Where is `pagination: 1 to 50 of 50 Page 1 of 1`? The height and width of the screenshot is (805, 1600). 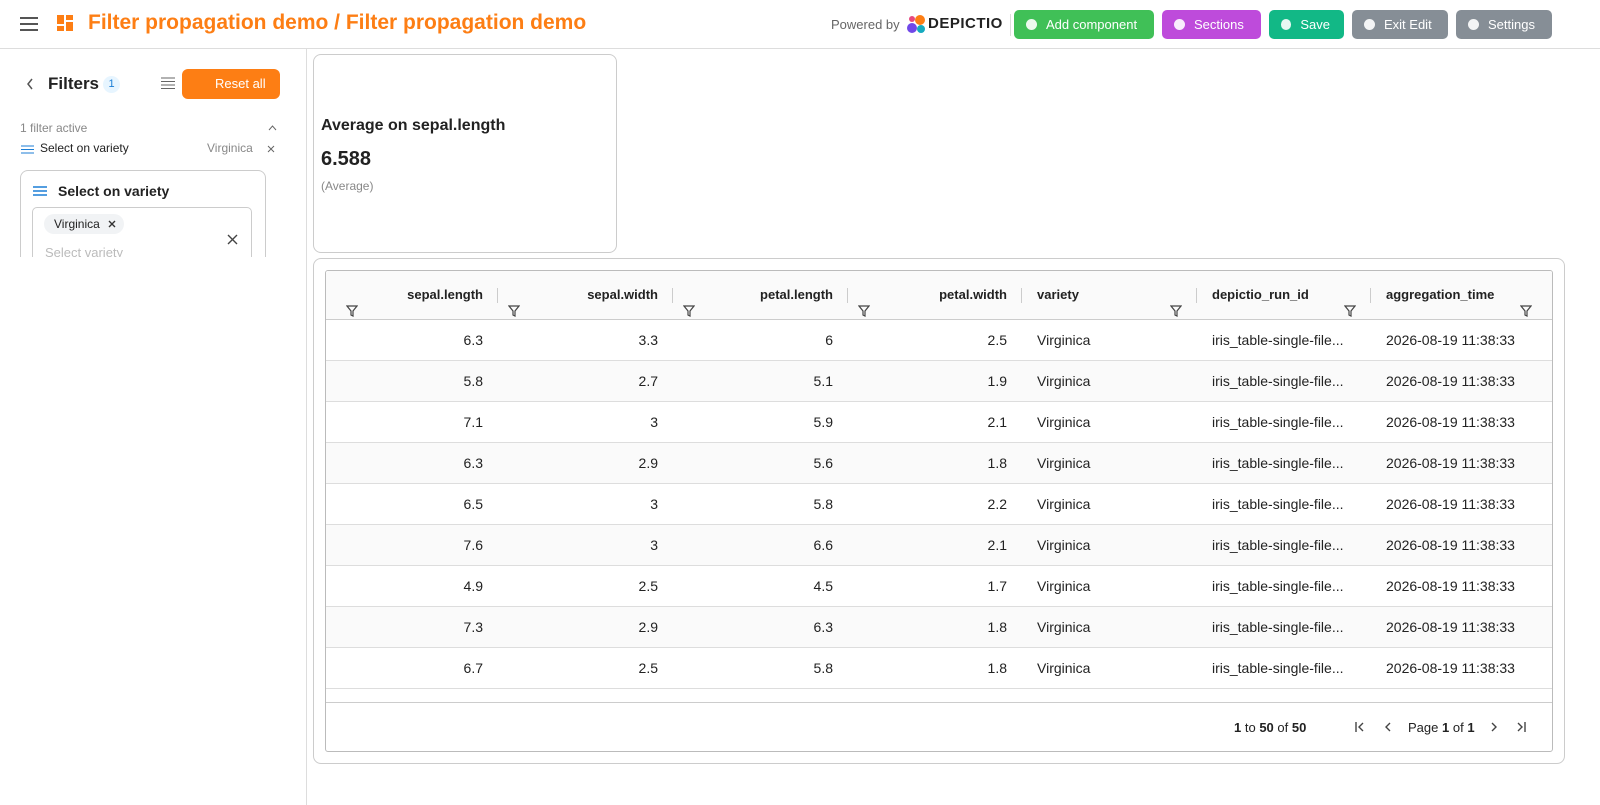
pagination: 1 to 50 of 50 Page 1 of 1 is located at coordinates (939, 726).